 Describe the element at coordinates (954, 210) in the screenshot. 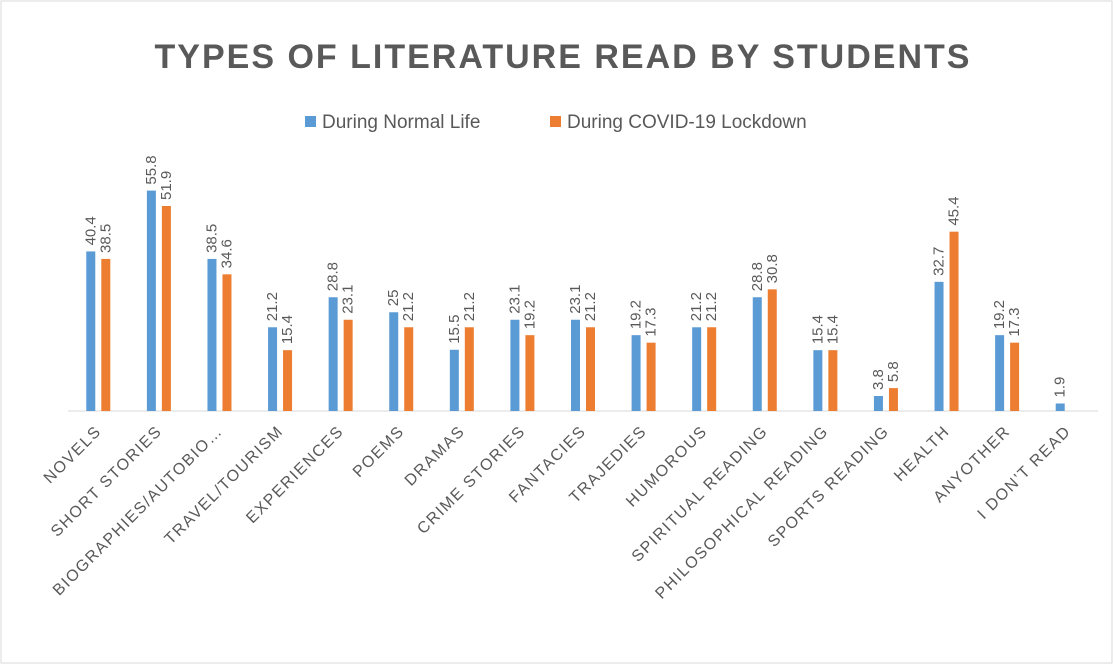

I see `data-label: 45.4` at that location.